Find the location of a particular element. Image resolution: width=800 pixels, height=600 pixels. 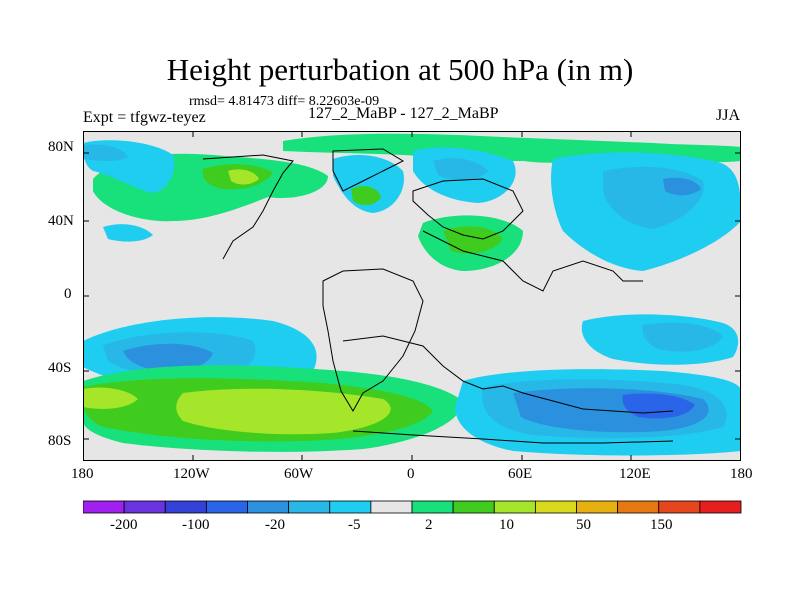

colorbar-label-10: 10 is located at coordinates (506, 525).